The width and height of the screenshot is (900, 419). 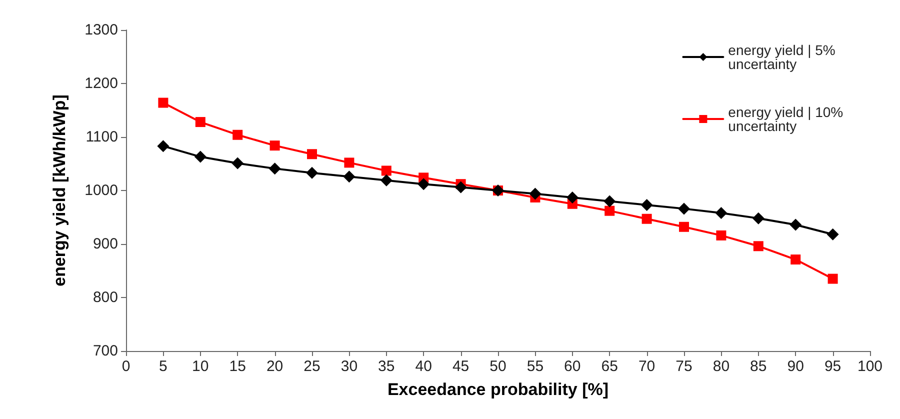 What do you see at coordinates (423, 366) in the screenshot?
I see `x-tick-label: 40` at bounding box center [423, 366].